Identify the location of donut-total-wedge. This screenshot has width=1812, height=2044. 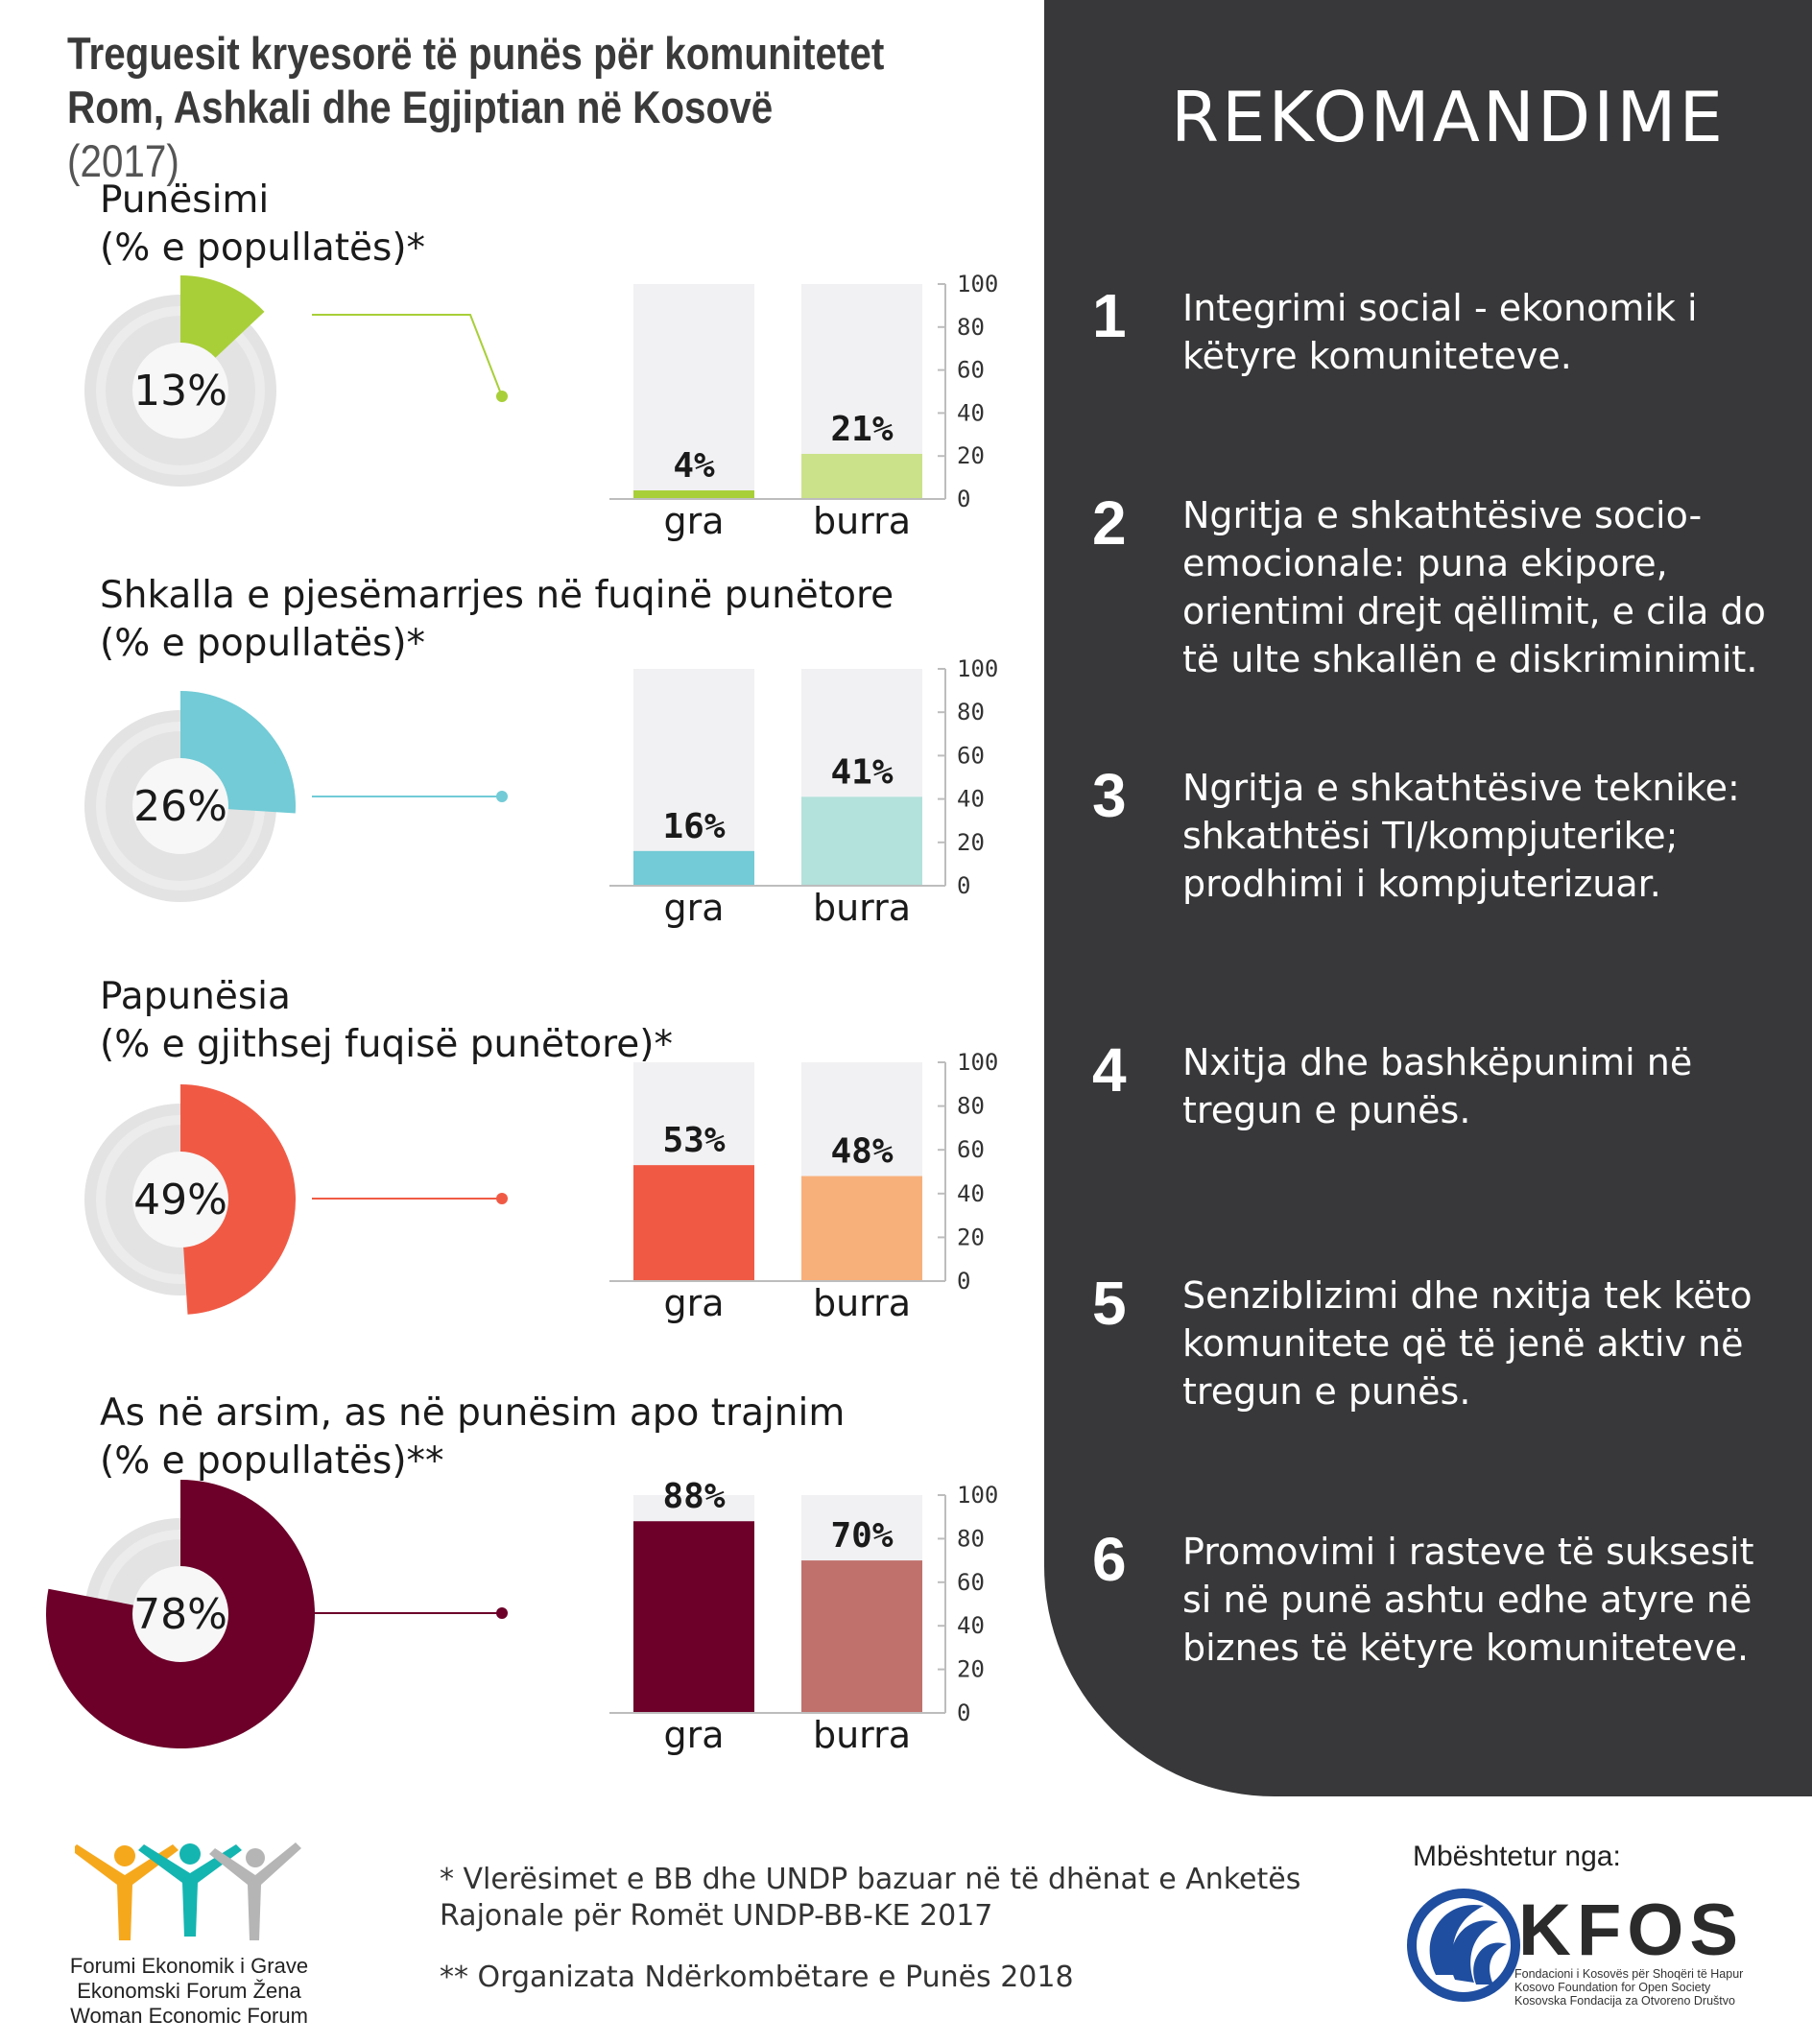
(238, 1199).